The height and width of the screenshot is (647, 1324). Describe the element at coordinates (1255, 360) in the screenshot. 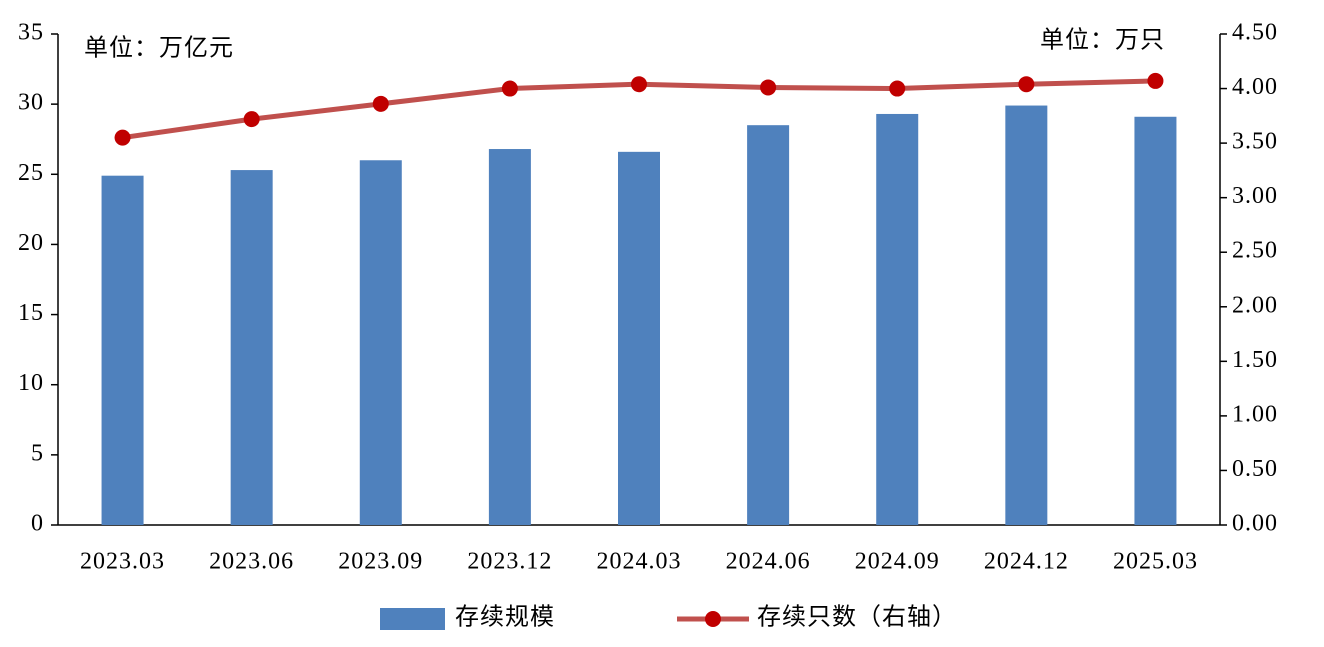

I see `y2-tick-label: 1.50` at that location.